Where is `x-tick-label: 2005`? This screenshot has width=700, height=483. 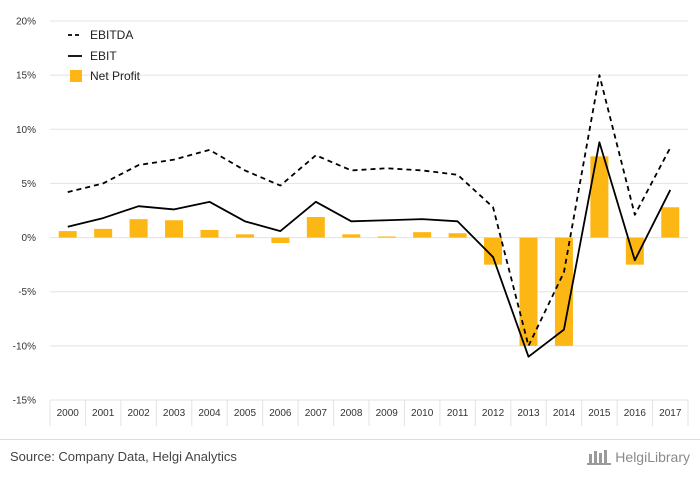
x-tick-label: 2005 is located at coordinates (245, 413).